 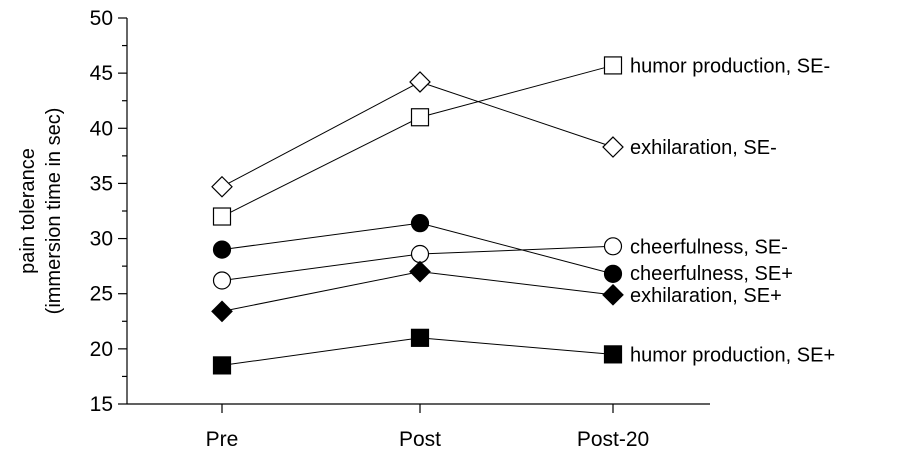 What do you see at coordinates (41, 211) in the screenshot?
I see `y-axis-title: pain tolerance (immersion time in sec)` at bounding box center [41, 211].